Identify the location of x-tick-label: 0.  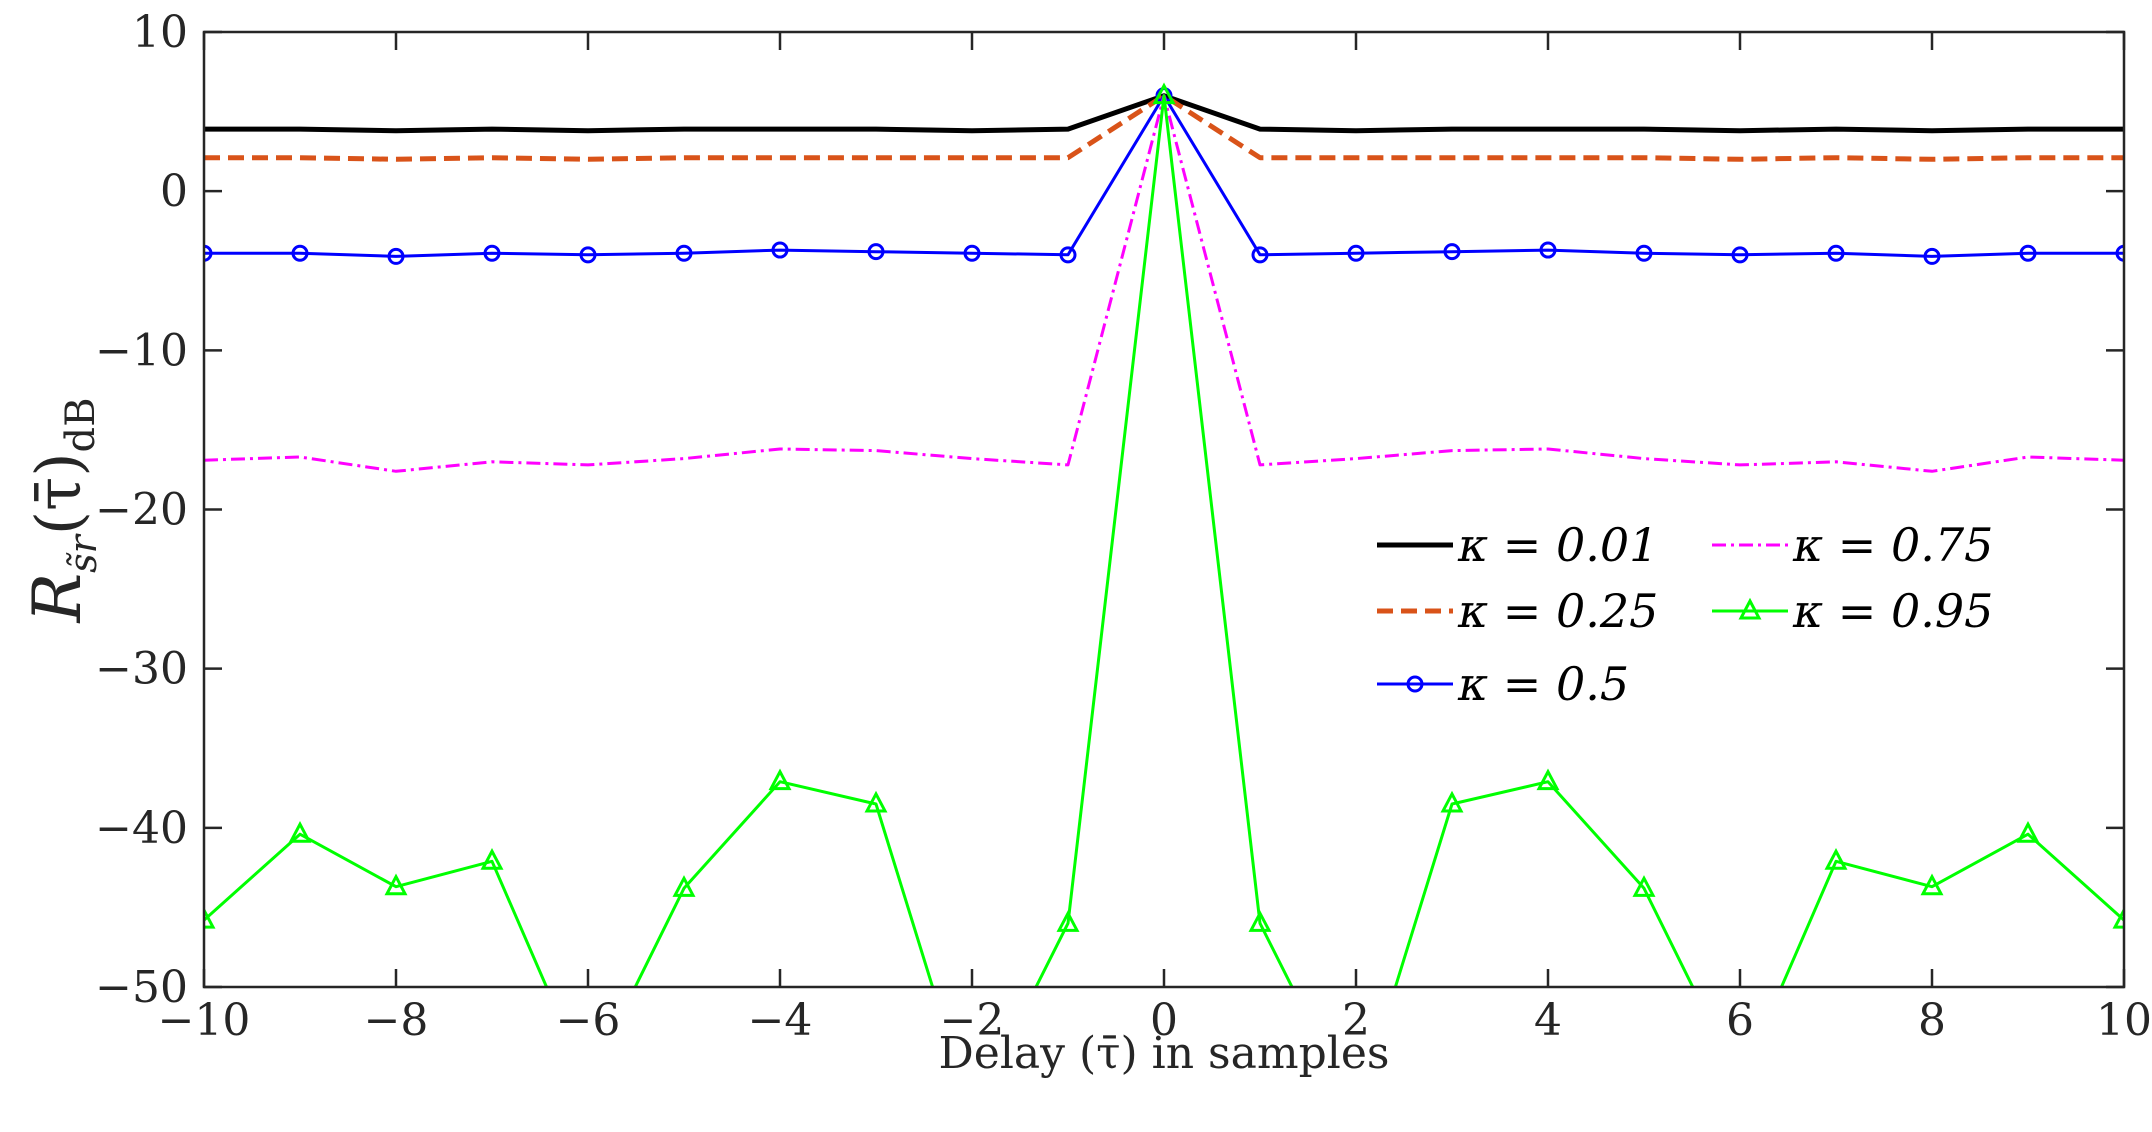
(1164, 1020).